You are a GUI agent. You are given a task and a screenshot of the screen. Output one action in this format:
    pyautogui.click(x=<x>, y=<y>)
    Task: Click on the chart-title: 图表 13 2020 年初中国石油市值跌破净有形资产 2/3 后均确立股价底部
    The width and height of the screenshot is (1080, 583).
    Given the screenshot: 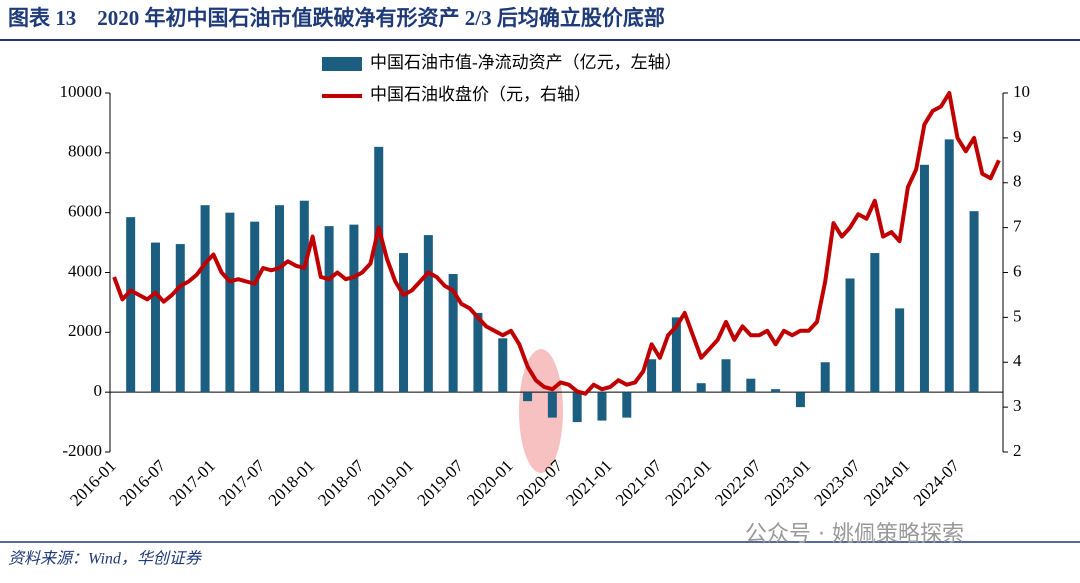 What is the action you would take?
    pyautogui.click(x=336, y=18)
    